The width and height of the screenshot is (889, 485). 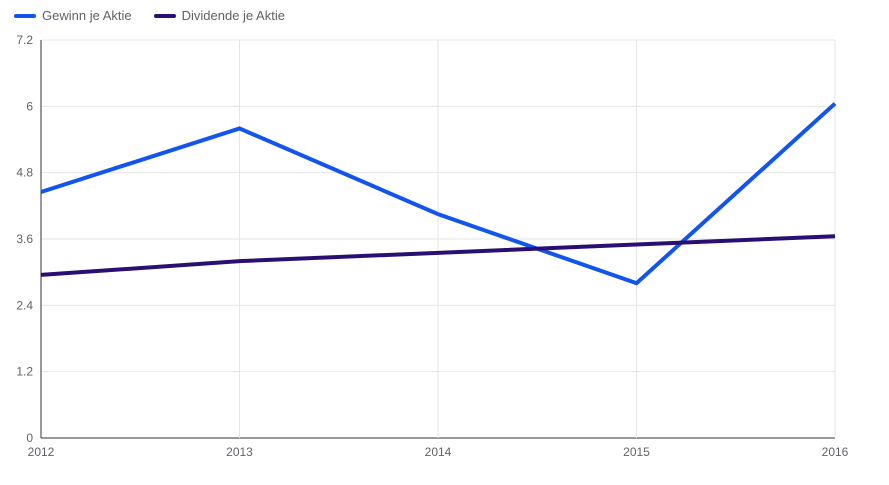 What do you see at coordinates (29, 438) in the screenshot?
I see `y-tick-label: 0` at bounding box center [29, 438].